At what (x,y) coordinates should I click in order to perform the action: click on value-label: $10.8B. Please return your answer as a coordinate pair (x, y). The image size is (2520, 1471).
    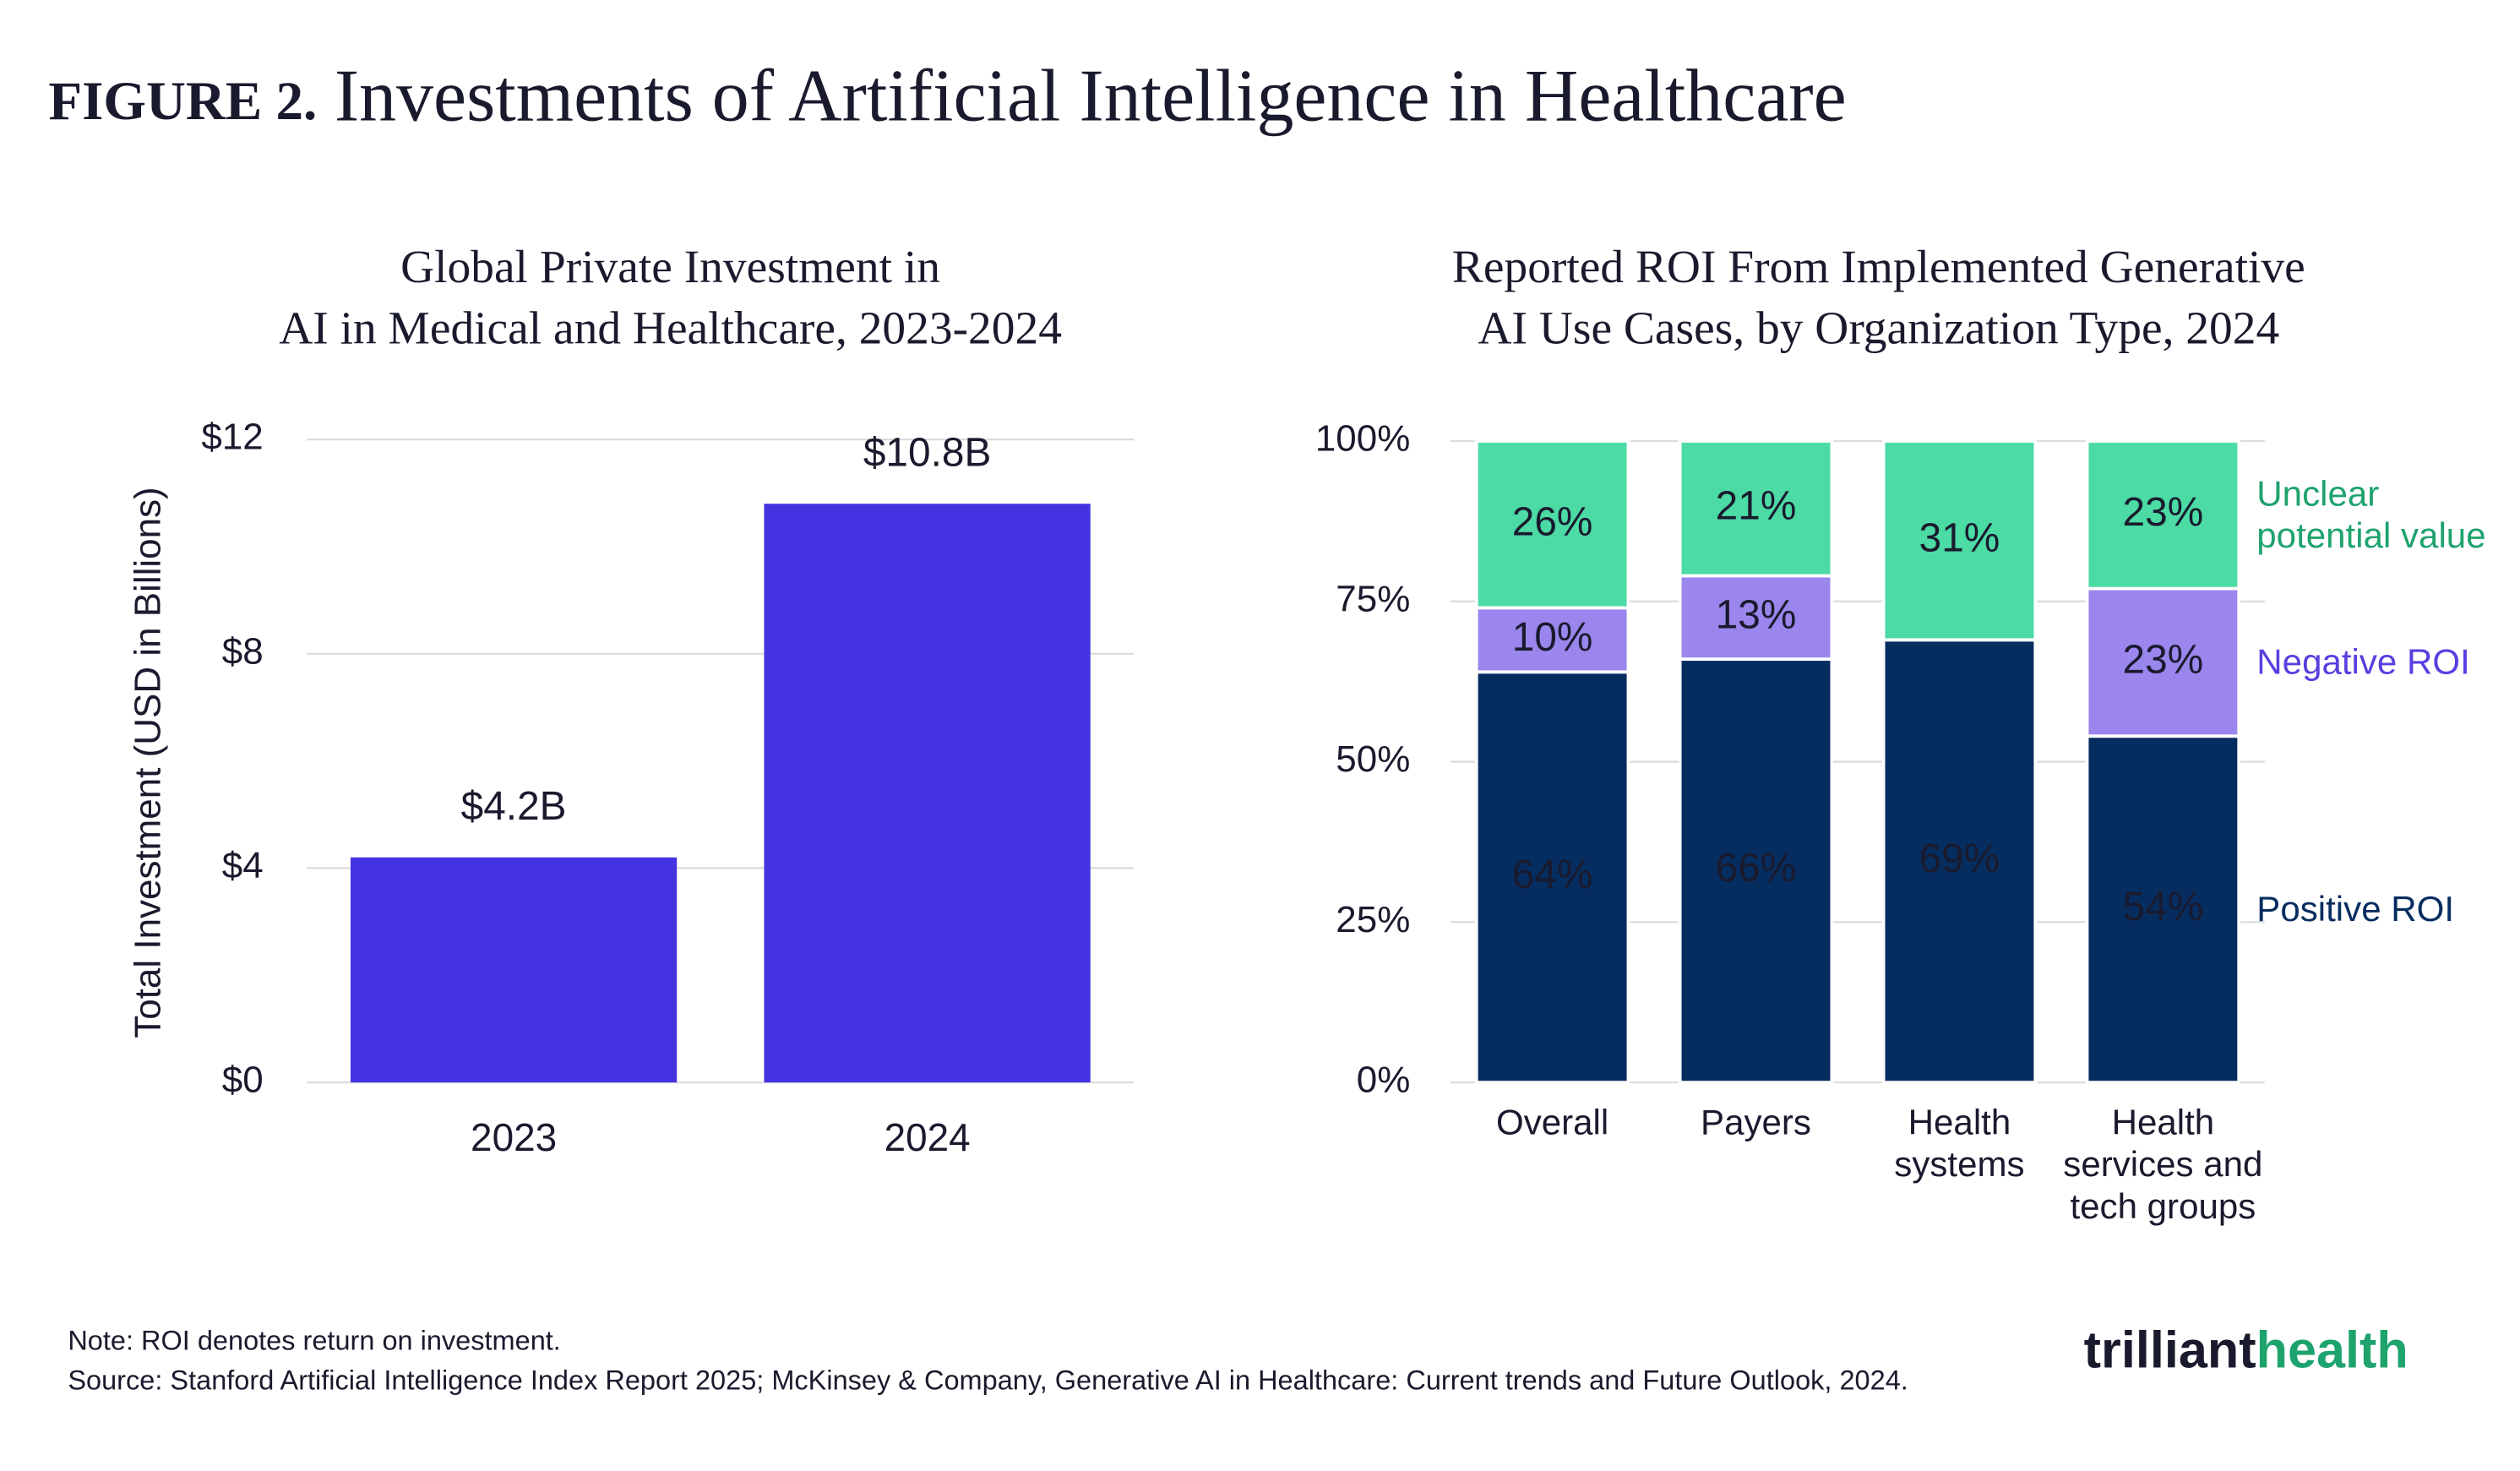
    Looking at the image, I should click on (927, 452).